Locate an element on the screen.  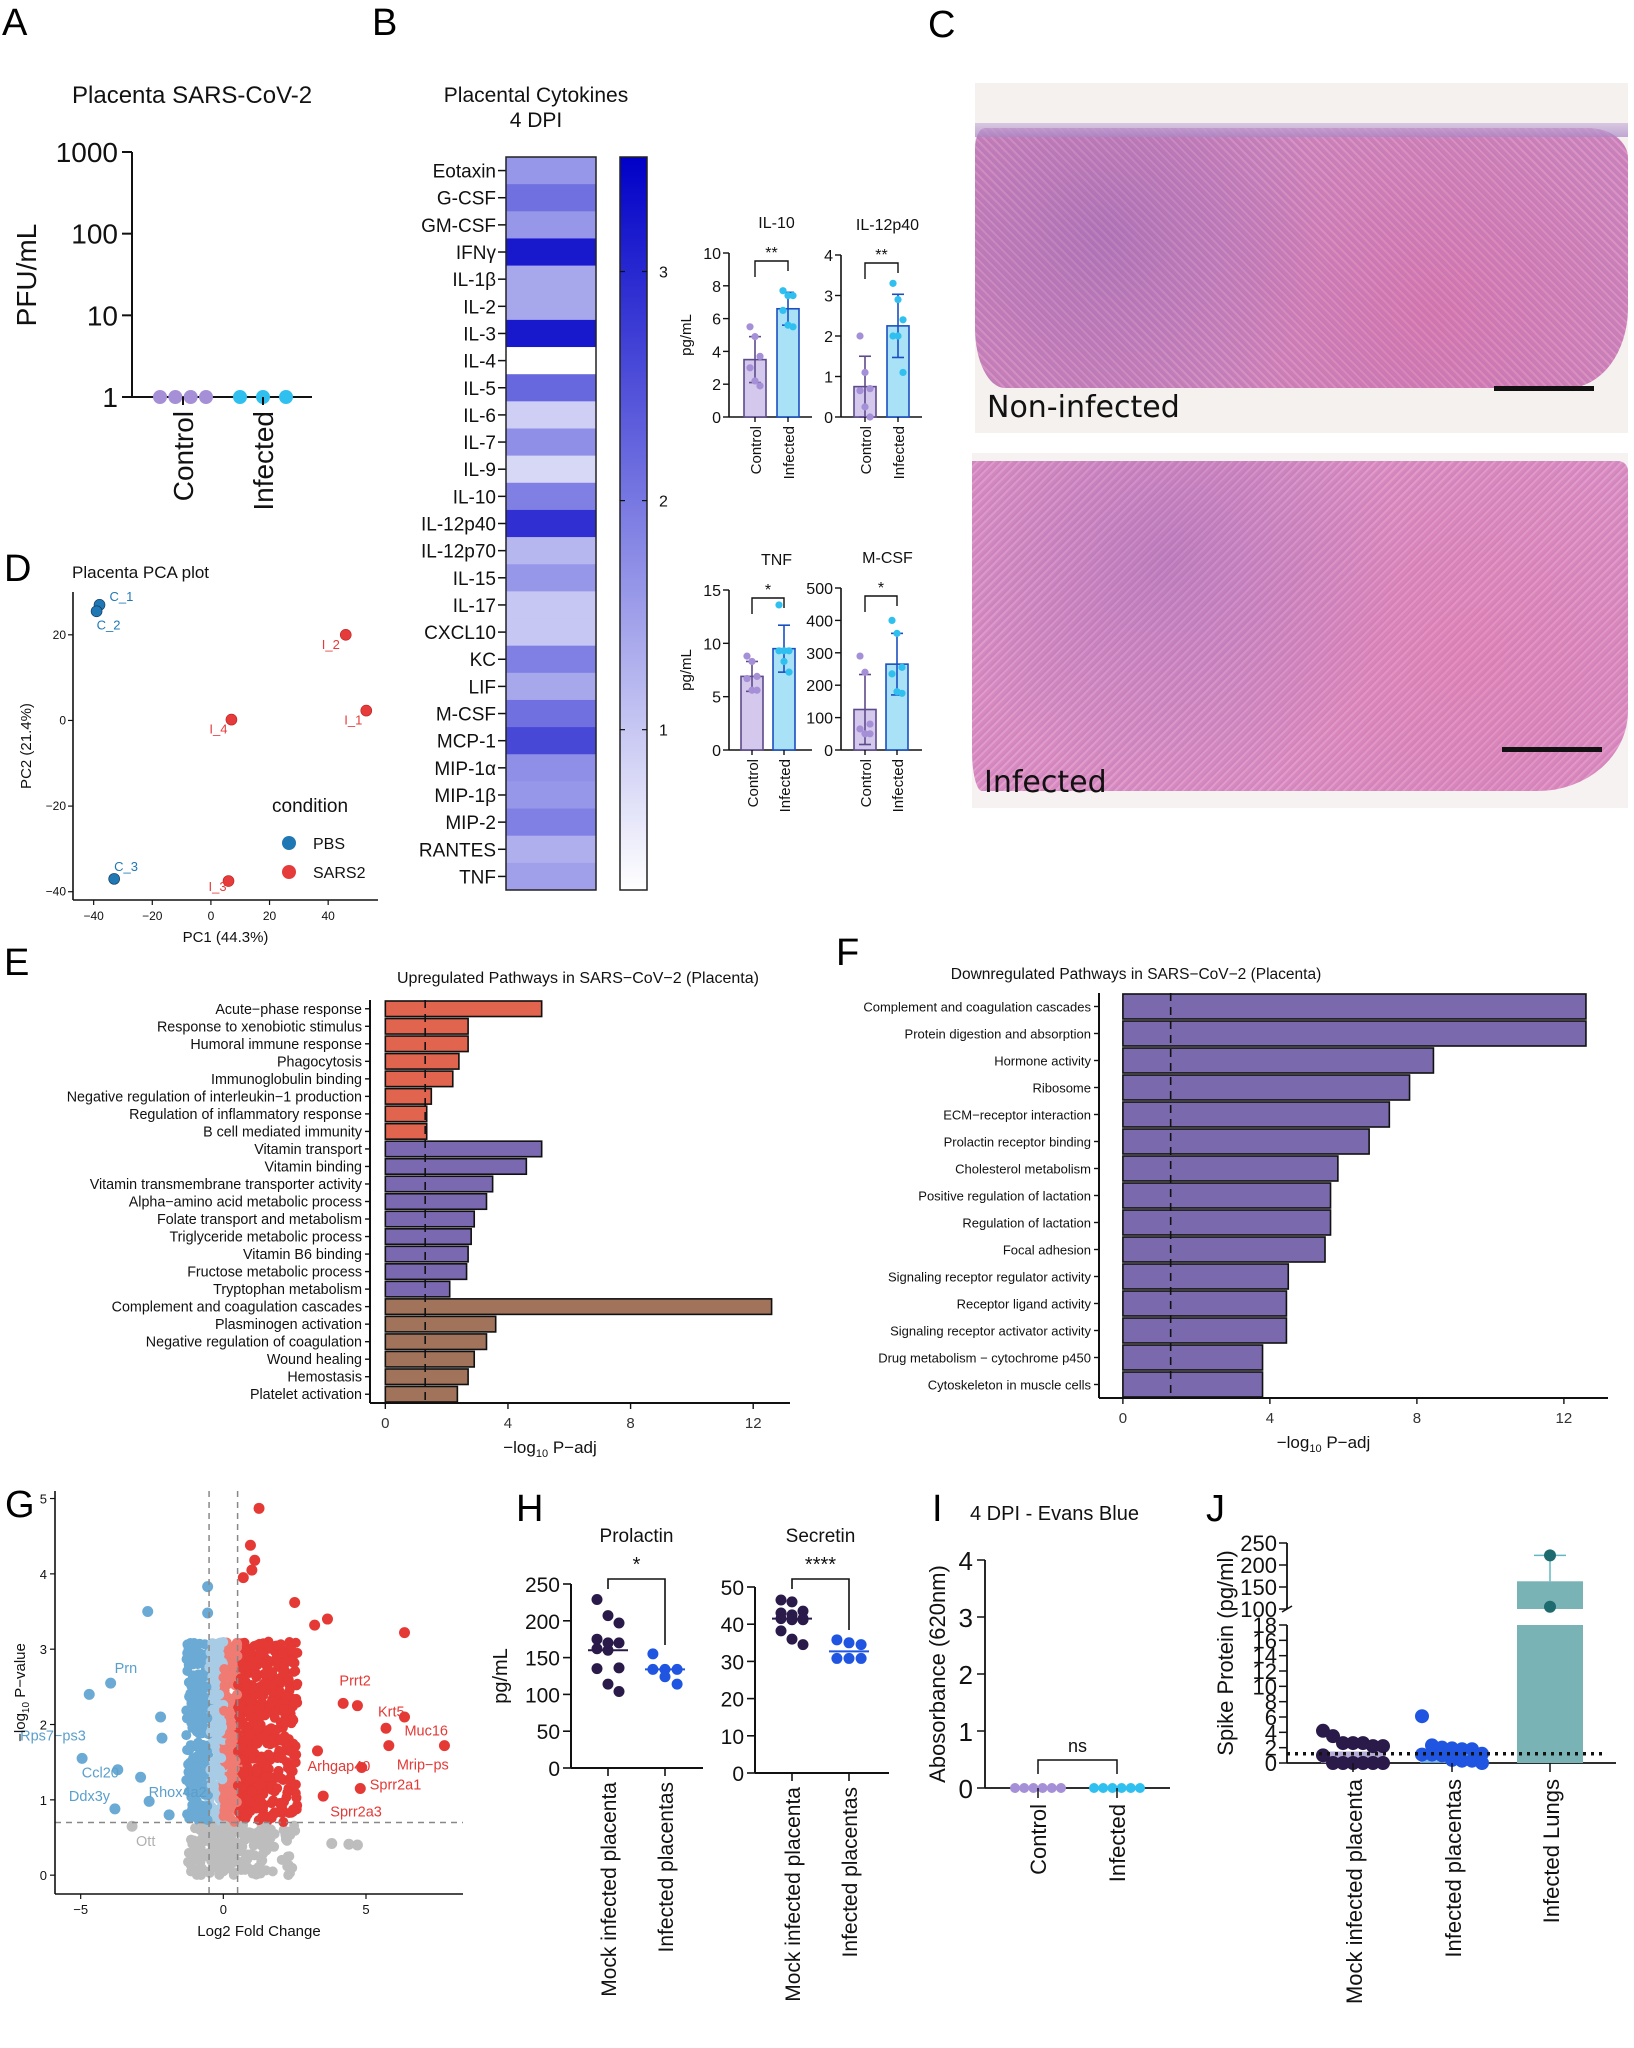
bar-label: Wound healing is located at coordinates (314, 1360).